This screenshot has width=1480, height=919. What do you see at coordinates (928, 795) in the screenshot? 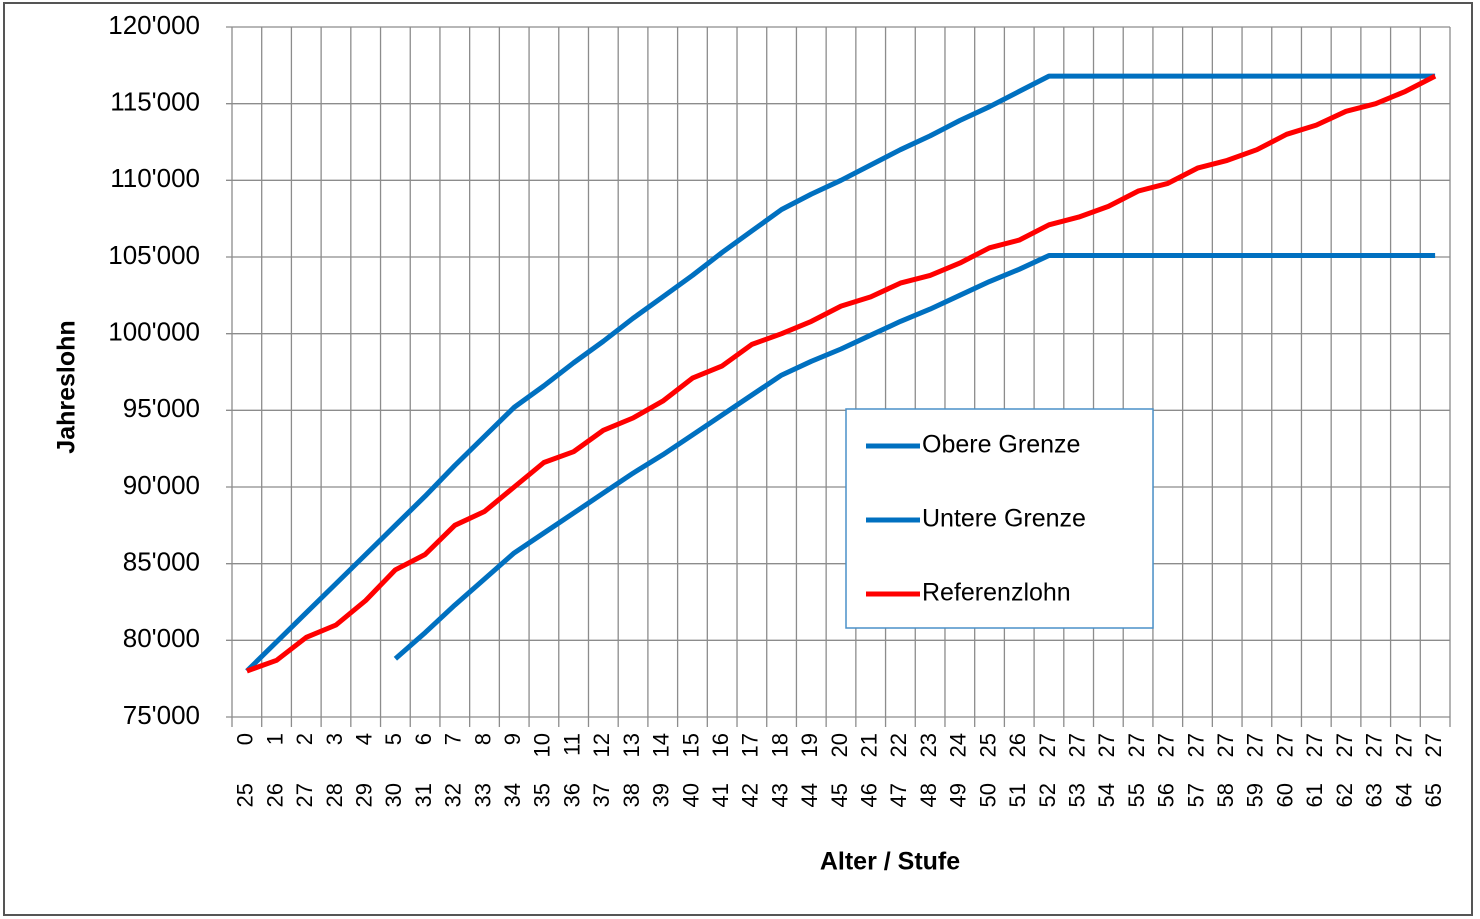
I see `x-tick-label-outer: 48` at bounding box center [928, 795].